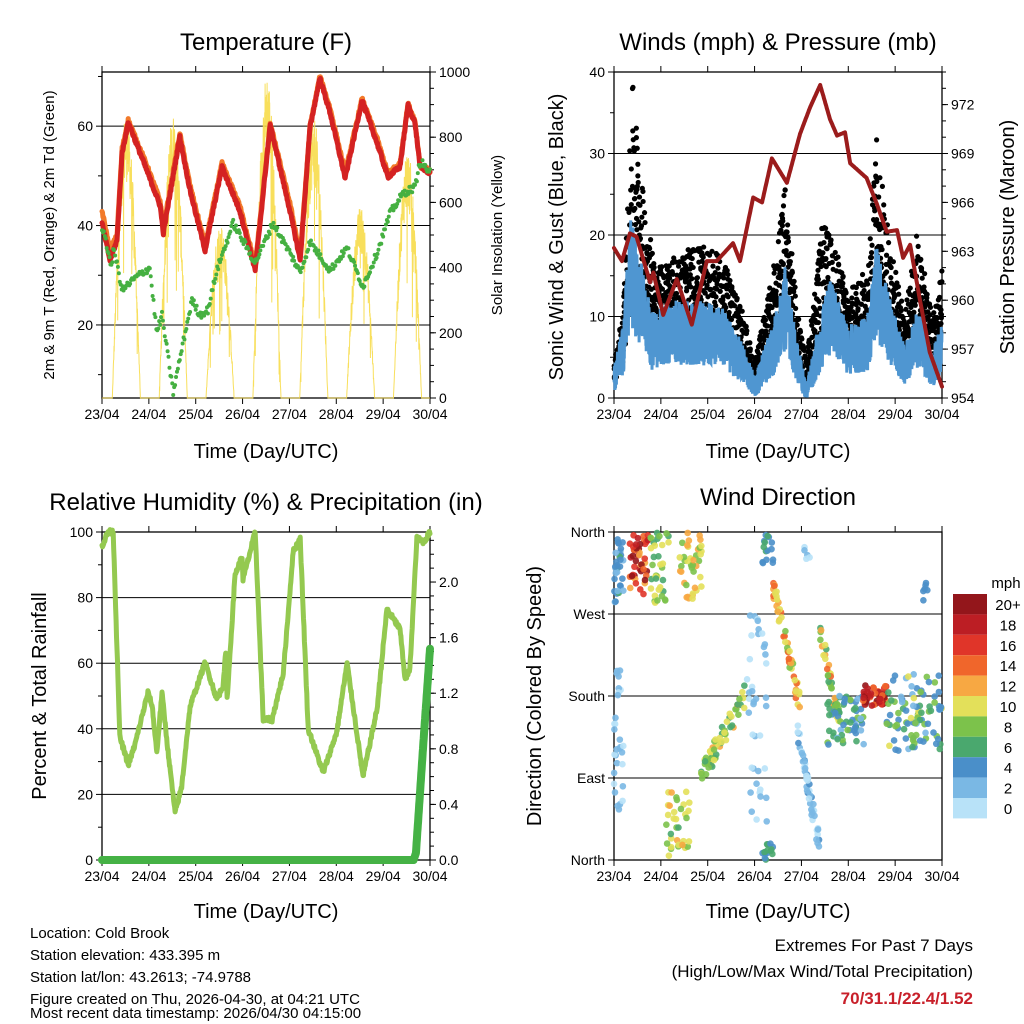  Describe the element at coordinates (963, 300) in the screenshot. I see `y-right-tick-label: 960` at that location.